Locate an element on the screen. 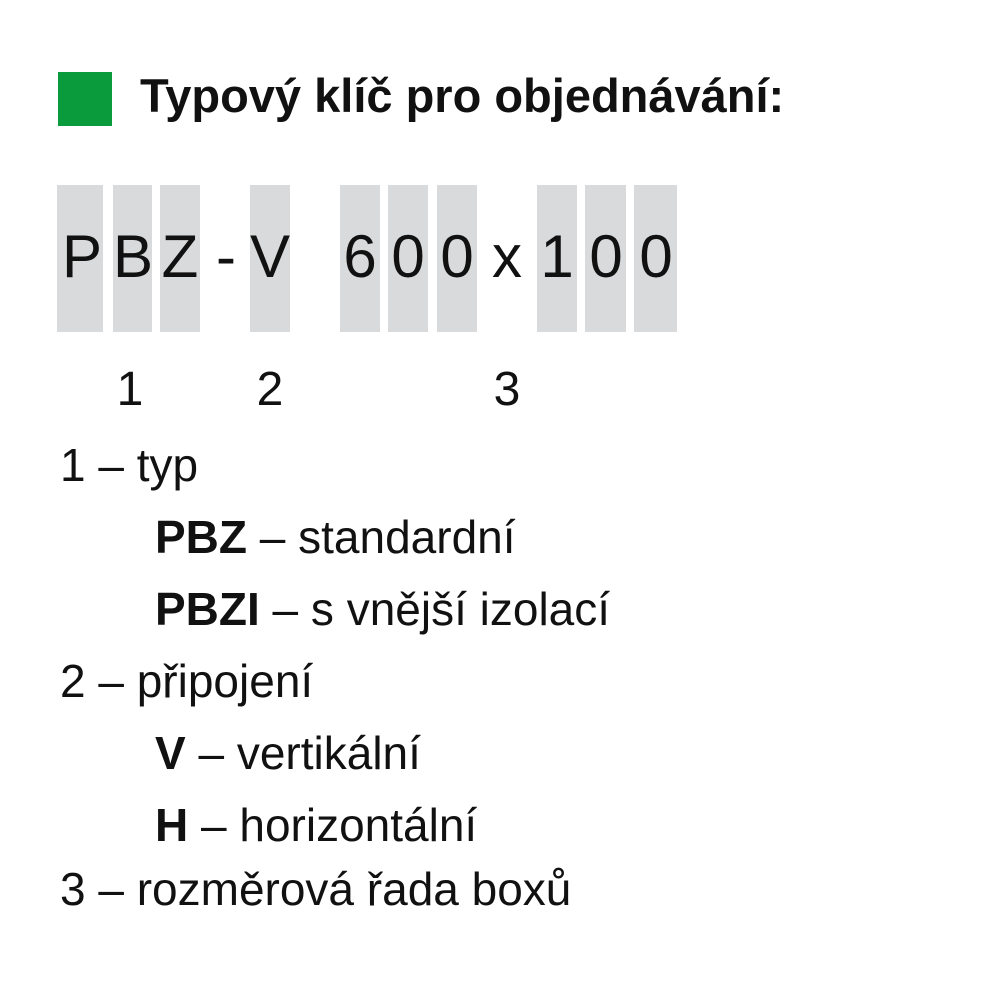 This screenshot has height=1000, width=1000. legend-line: 1 – typ is located at coordinates (129, 465).